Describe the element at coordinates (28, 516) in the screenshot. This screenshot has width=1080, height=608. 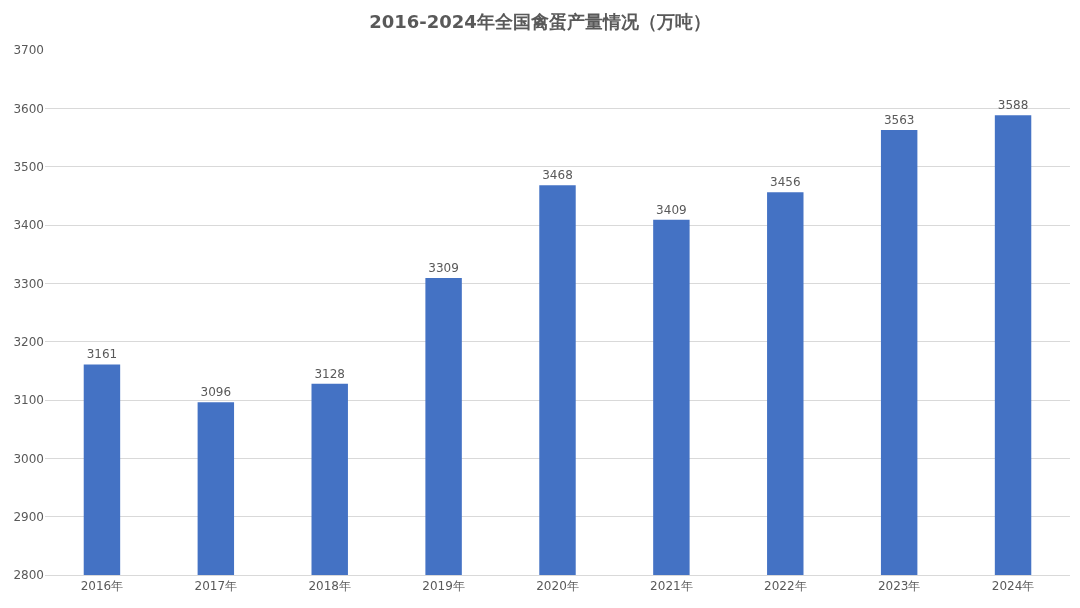
I see `y-tick-label: 2900` at that location.